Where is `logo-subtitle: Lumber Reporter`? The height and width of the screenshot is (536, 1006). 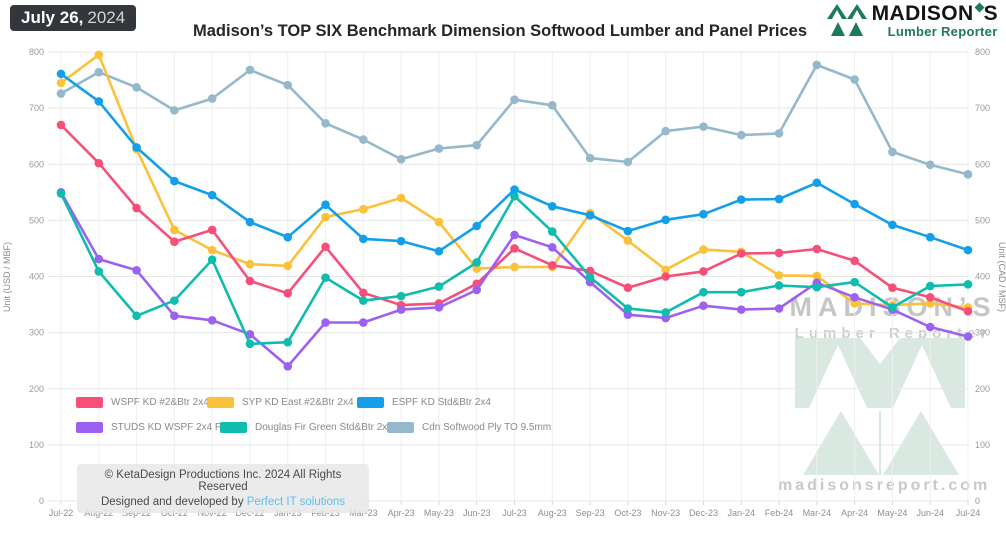
logo-subtitle: Lumber Reporter is located at coordinates (942, 31).